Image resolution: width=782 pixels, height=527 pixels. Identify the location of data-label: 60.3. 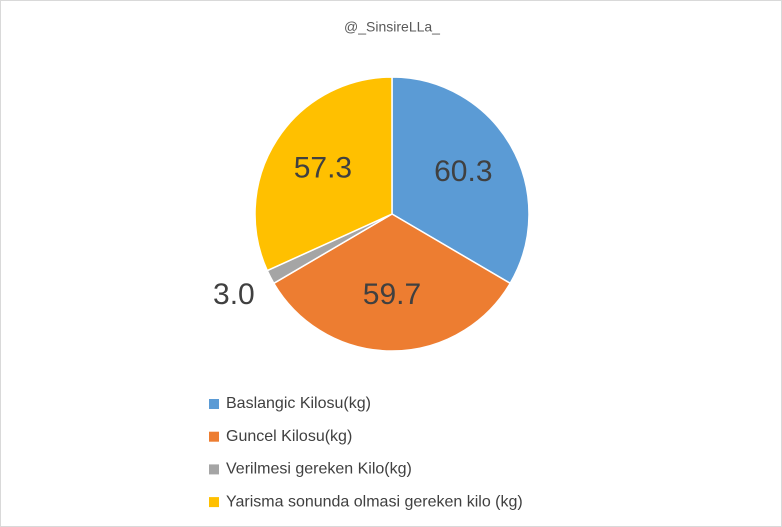
(463, 171).